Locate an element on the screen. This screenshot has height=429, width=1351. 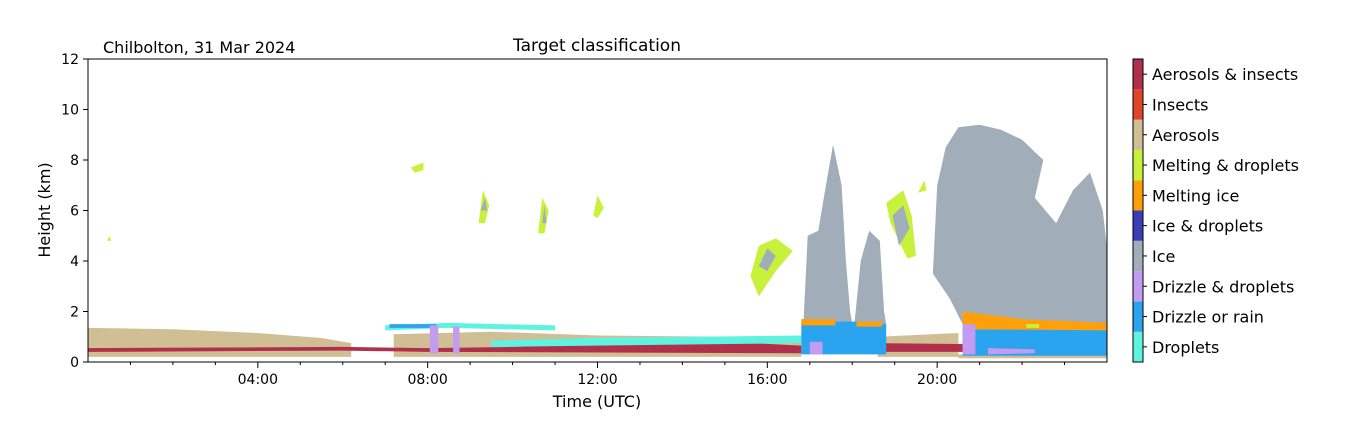
region-aerosols-insects is located at coordinates (928, 347).